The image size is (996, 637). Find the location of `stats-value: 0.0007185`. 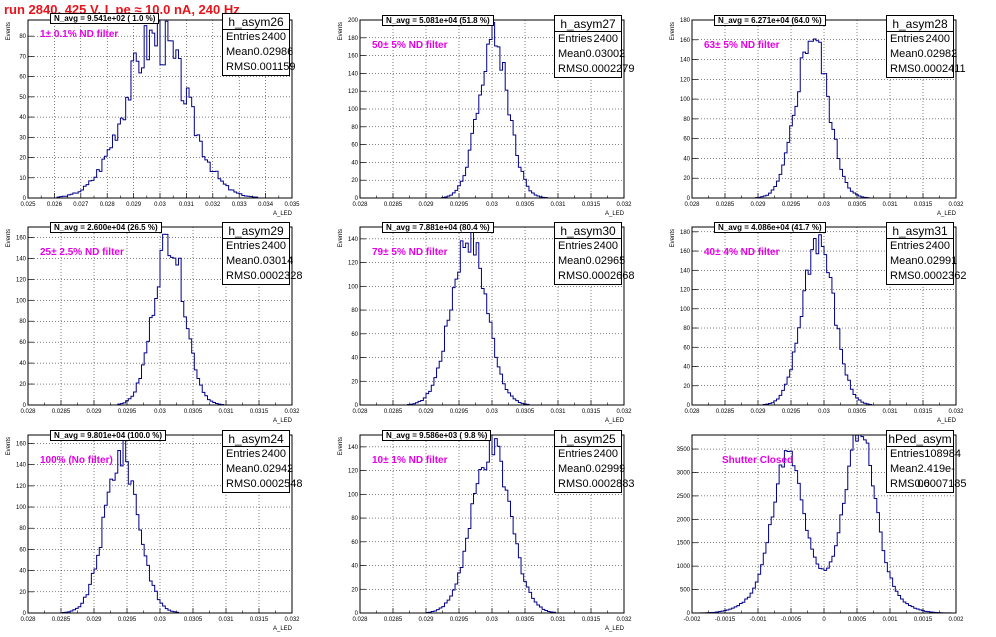

stats-value: 0.0007185 is located at coordinates (940, 484).